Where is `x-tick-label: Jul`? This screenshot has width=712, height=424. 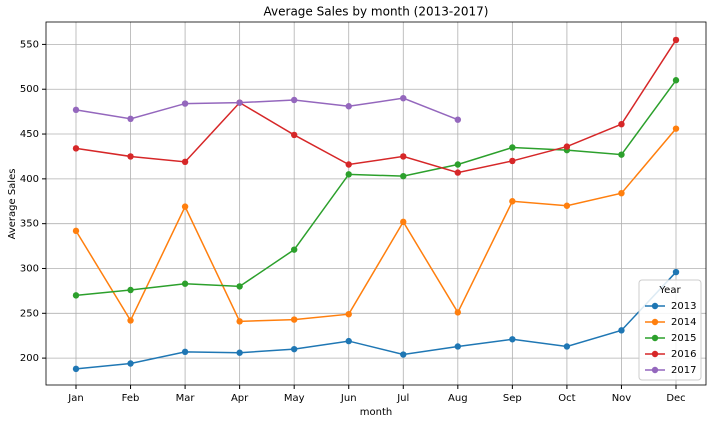
x-tick-label: Jul is located at coordinates (402, 398).